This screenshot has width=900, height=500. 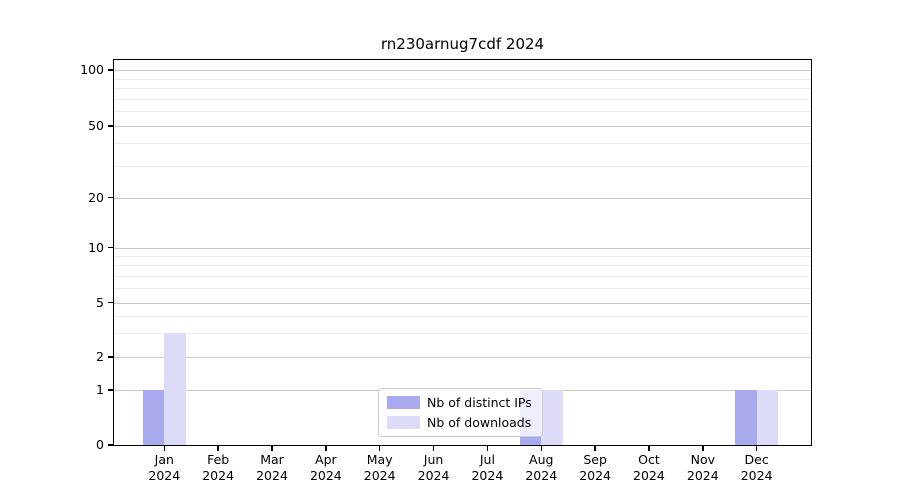 I want to click on bar-distinct-ips-dec, so click(x=746, y=417).